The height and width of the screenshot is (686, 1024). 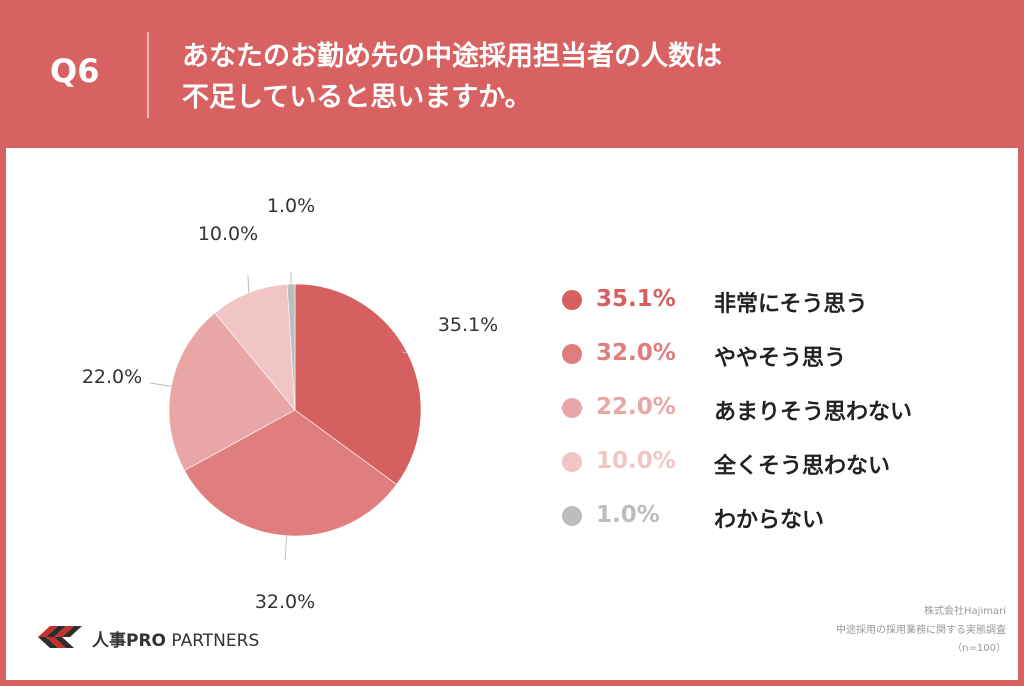 I want to click on question-number: Q6, so click(x=75, y=71).